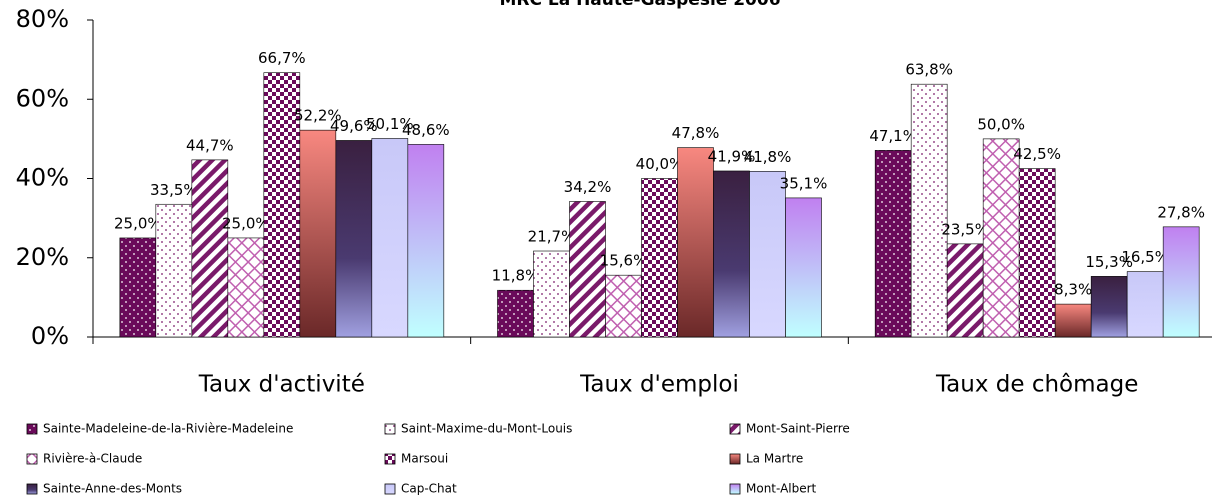 The image size is (1212, 497). Describe the element at coordinates (354, 126) in the screenshot. I see `value-label: 49,6%` at that location.